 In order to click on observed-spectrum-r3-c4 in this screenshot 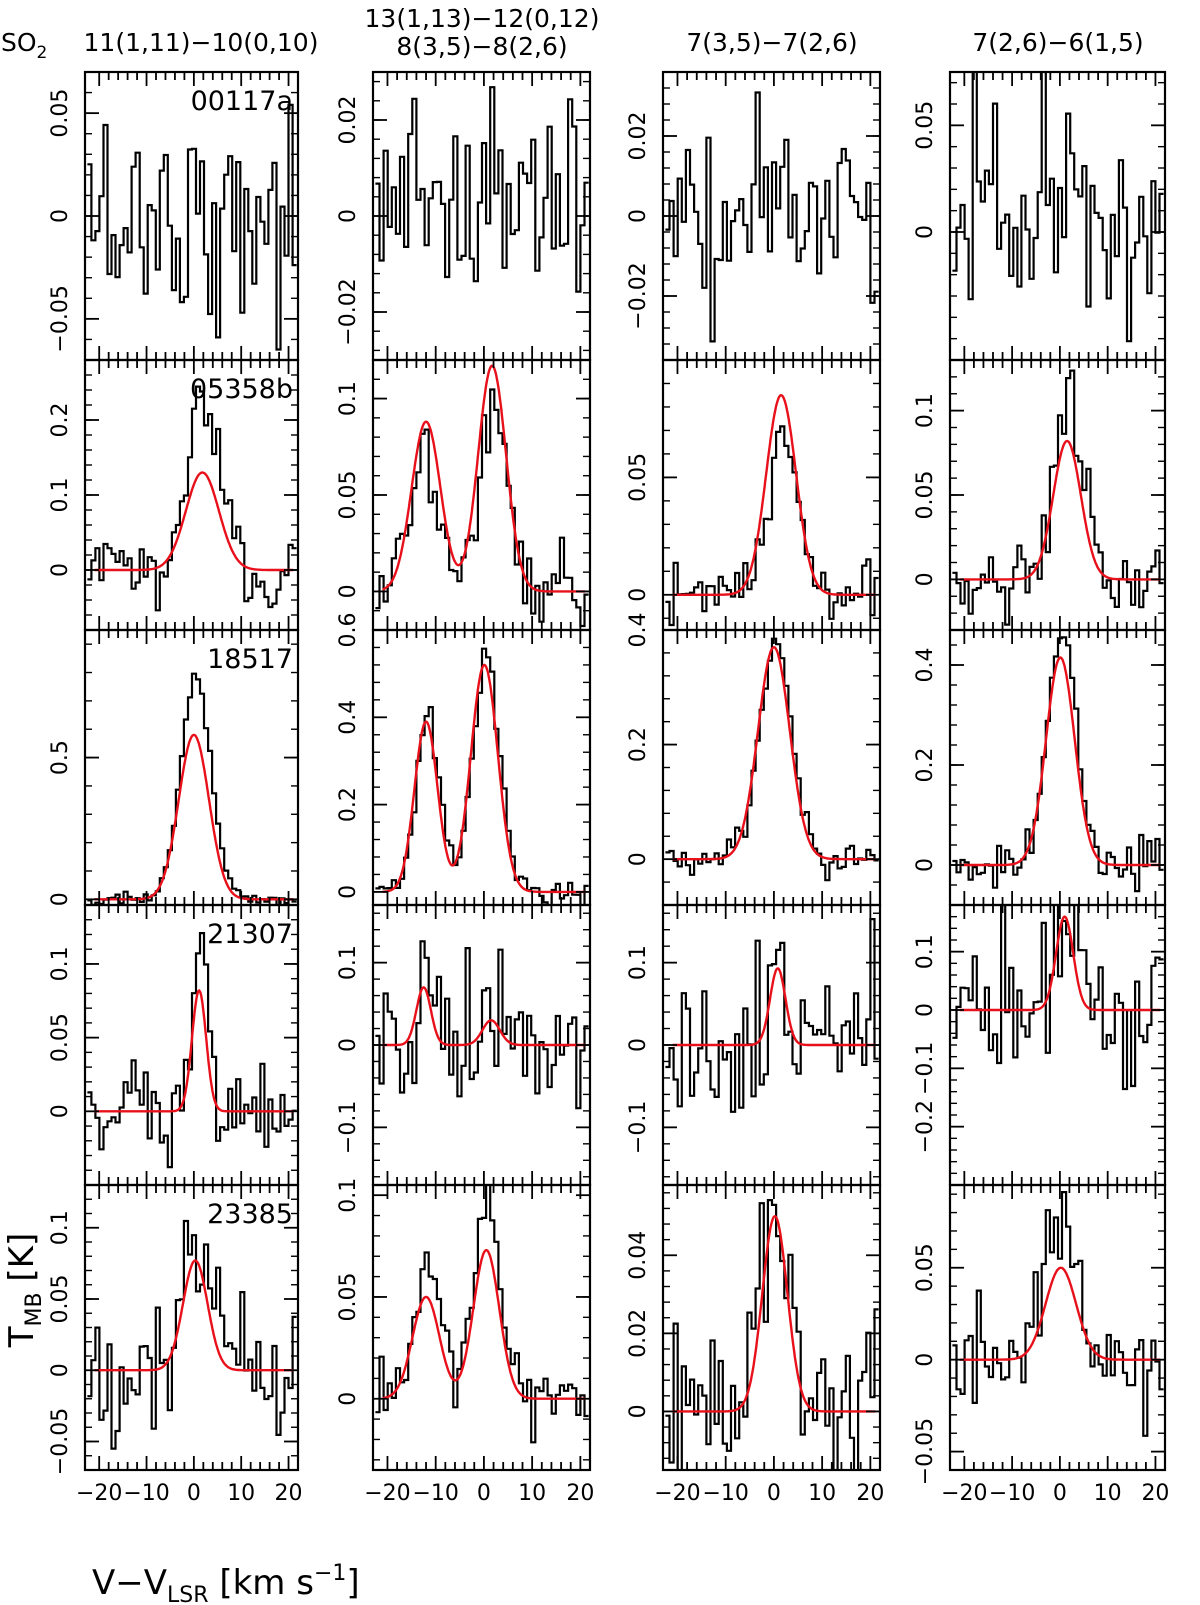, I will do `click(1058, 764)`.